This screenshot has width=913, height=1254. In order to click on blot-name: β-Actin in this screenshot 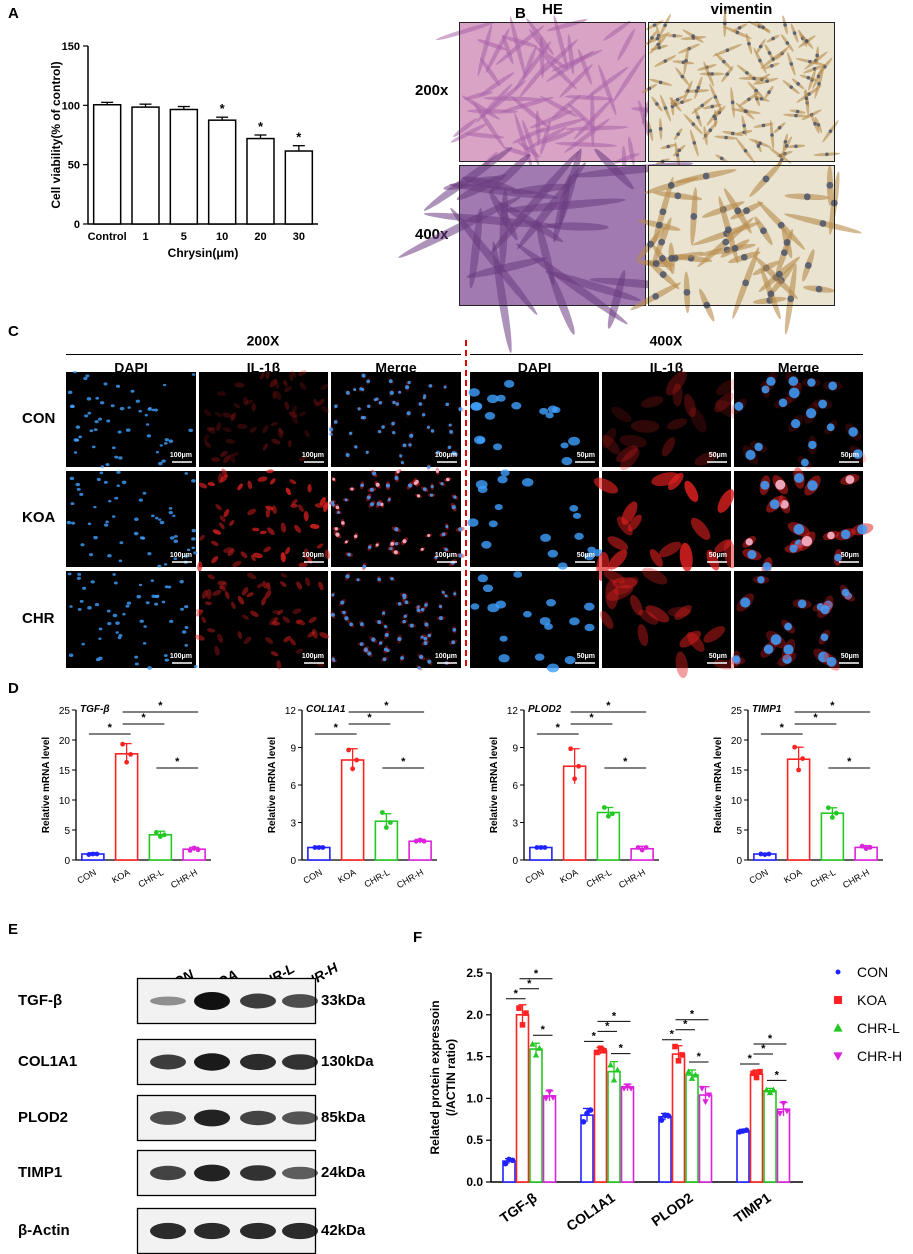, I will do `click(44, 1230)`.